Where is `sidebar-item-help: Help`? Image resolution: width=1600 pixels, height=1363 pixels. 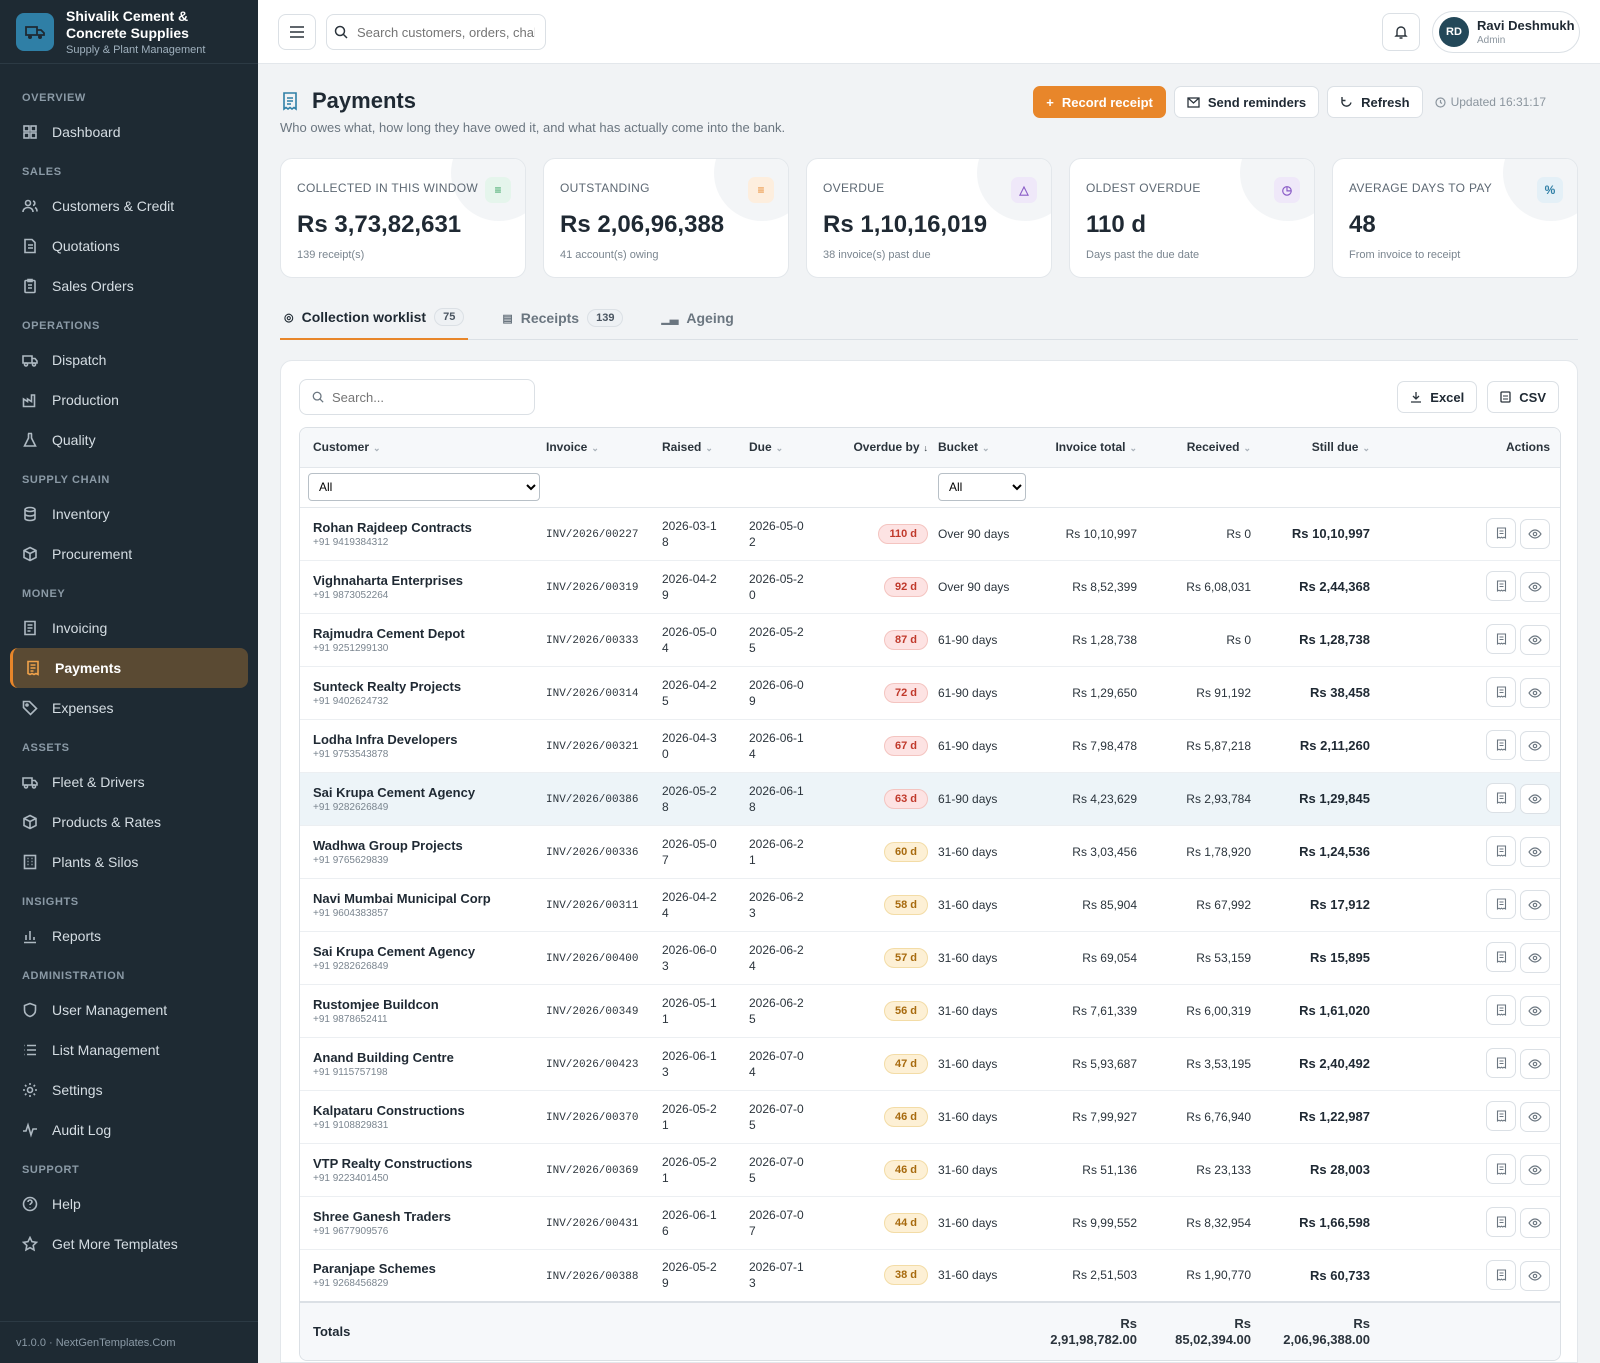 sidebar-item-help: Help is located at coordinates (129, 1204).